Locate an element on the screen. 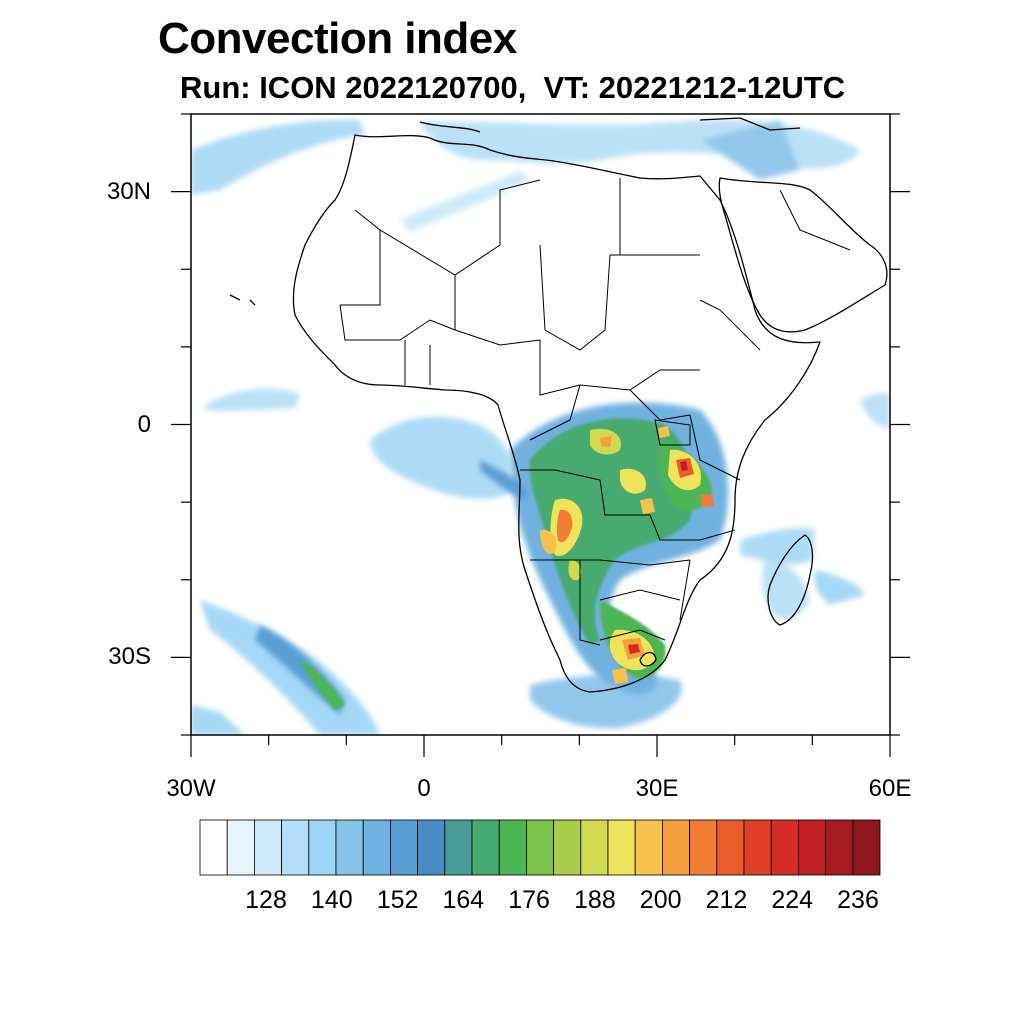  high-convection-cells is located at coordinates (627, 555).